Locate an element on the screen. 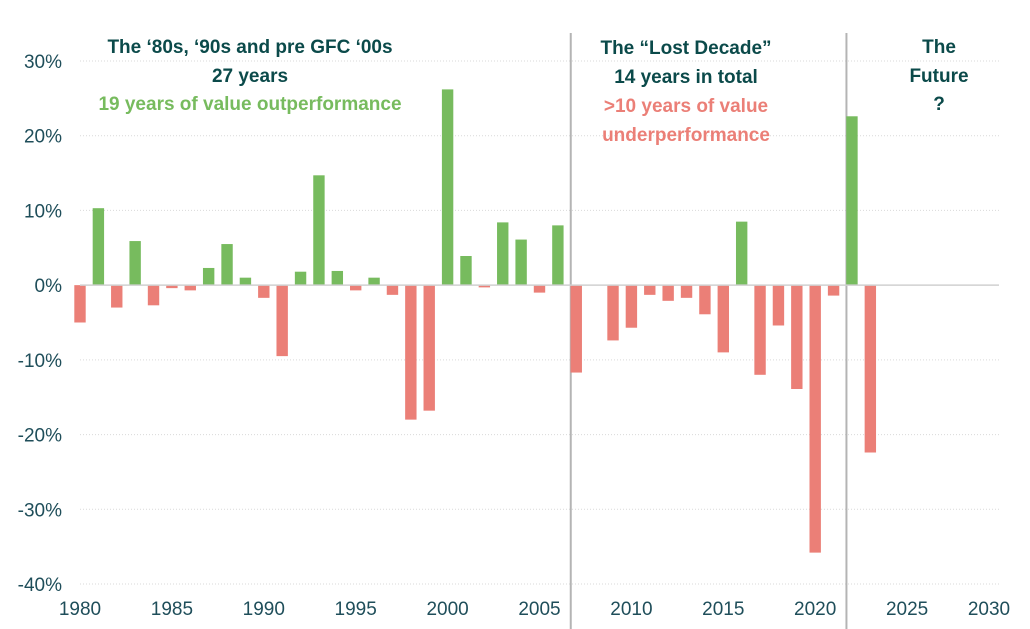 This screenshot has width=1030, height=629. y-tick-label: 30% is located at coordinates (43, 62).